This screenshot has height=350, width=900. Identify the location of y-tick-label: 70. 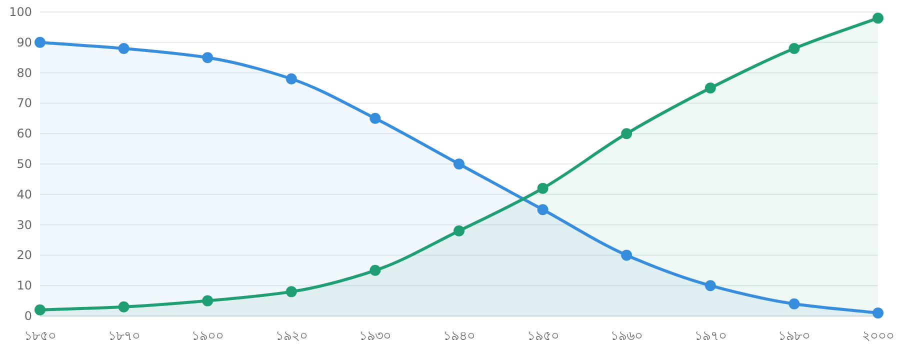
(24, 103).